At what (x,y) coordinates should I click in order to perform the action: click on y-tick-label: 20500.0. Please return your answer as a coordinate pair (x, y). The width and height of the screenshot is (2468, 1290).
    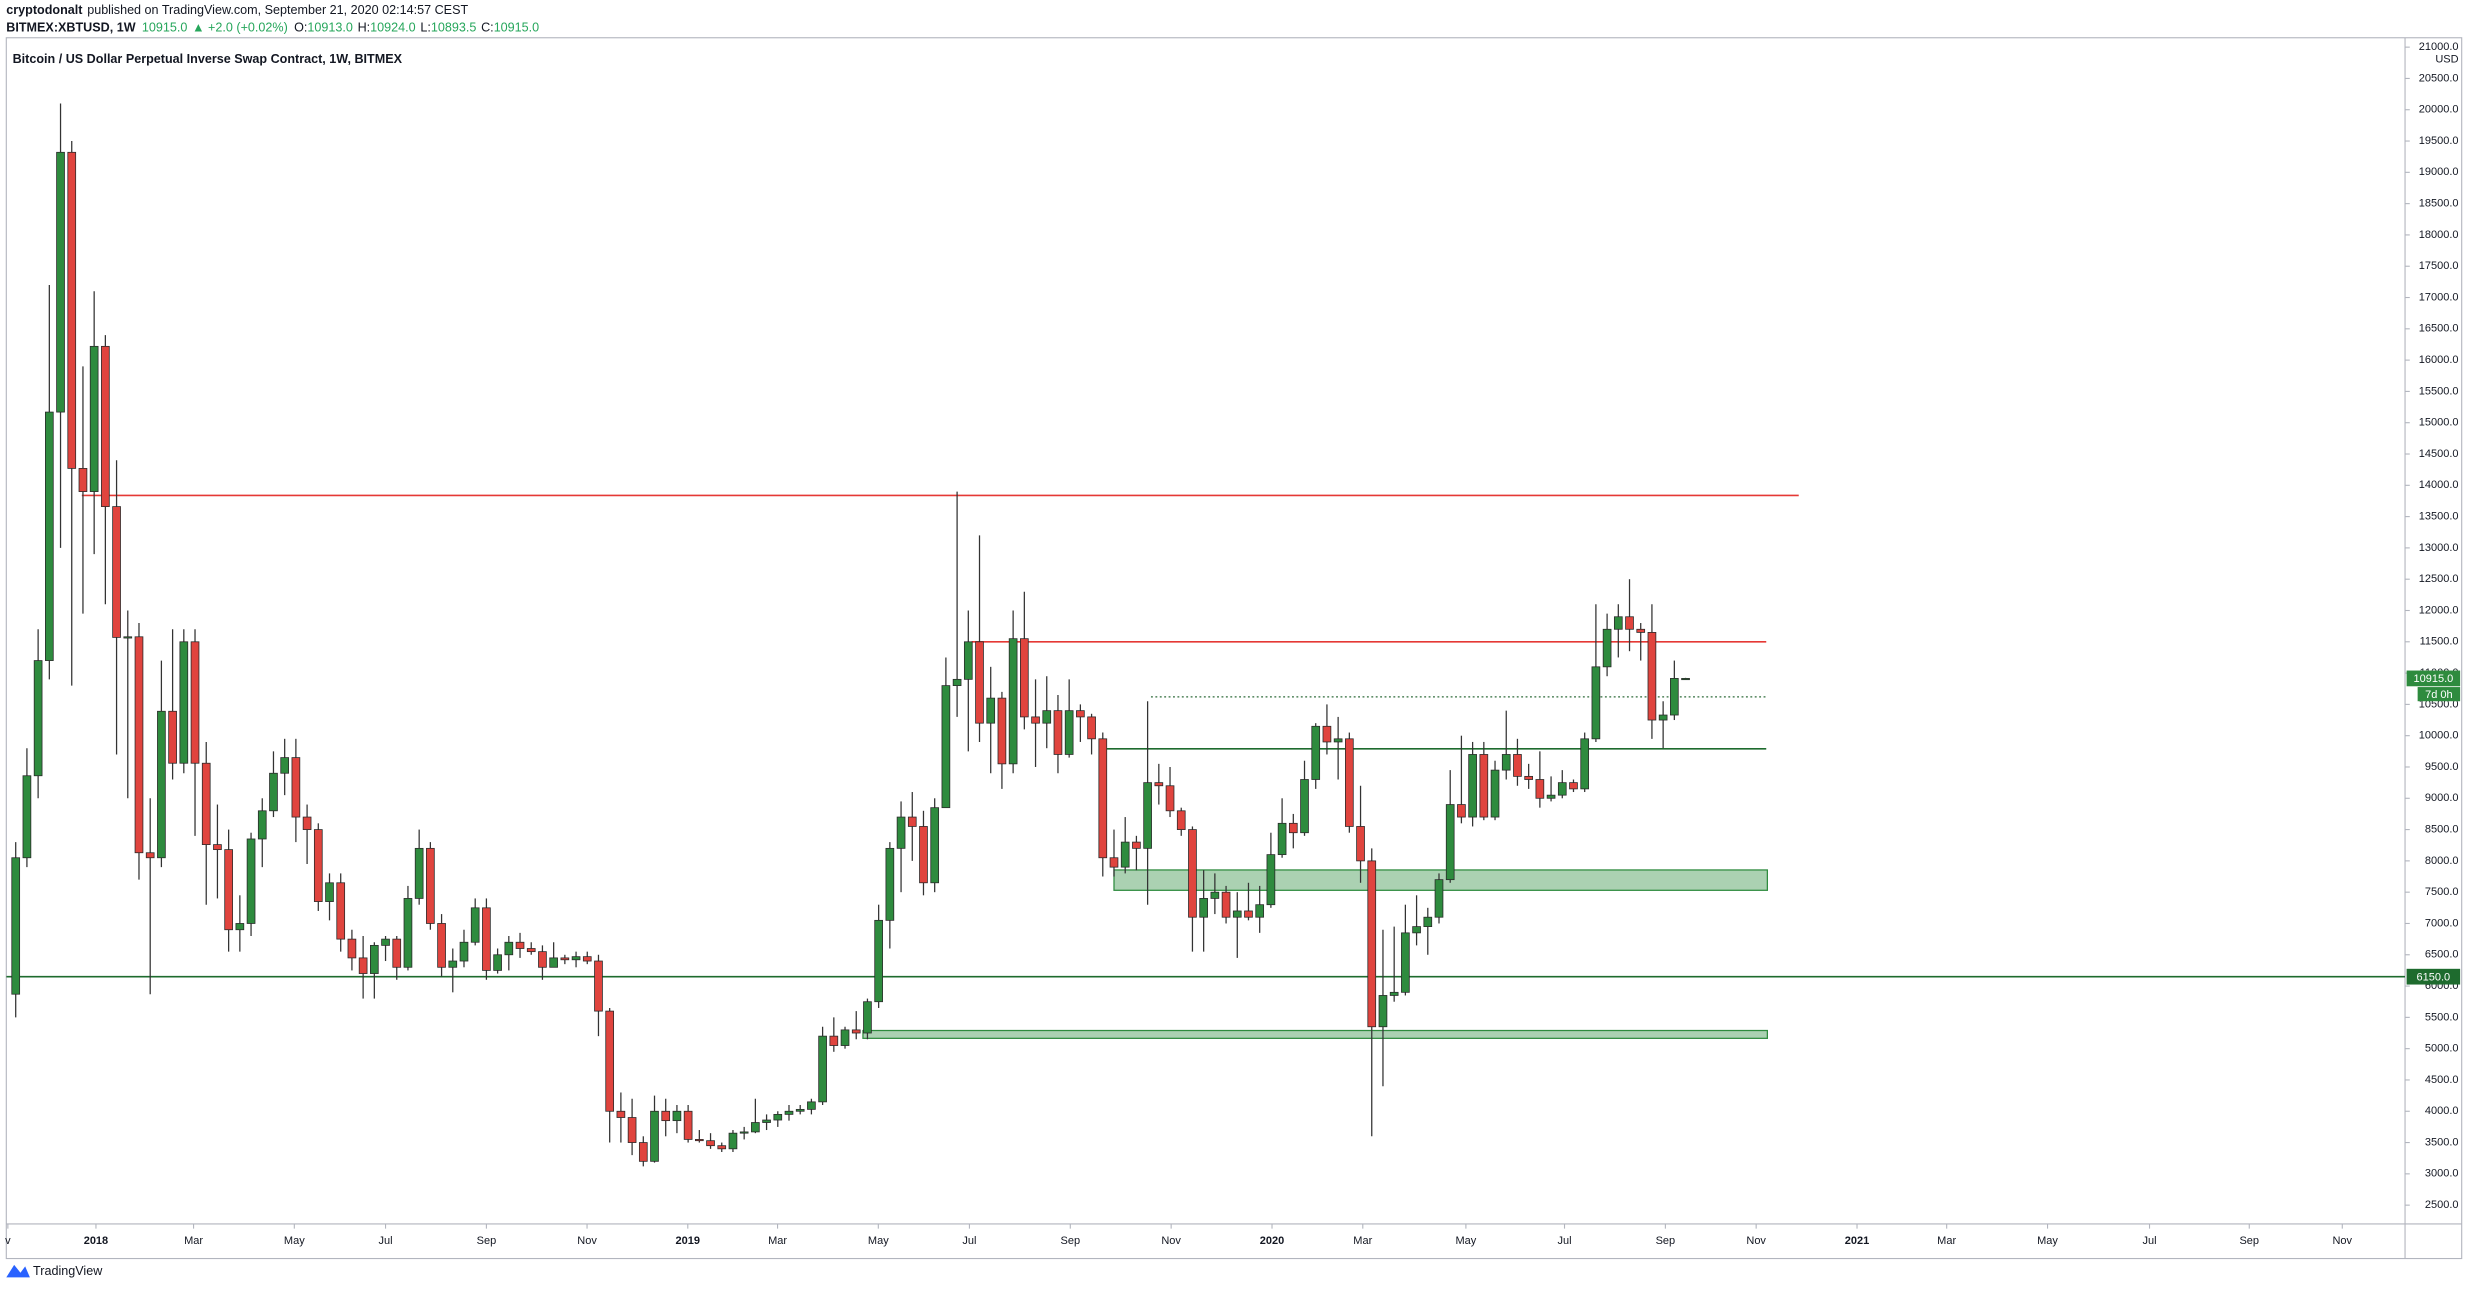
    Looking at the image, I should click on (2439, 78).